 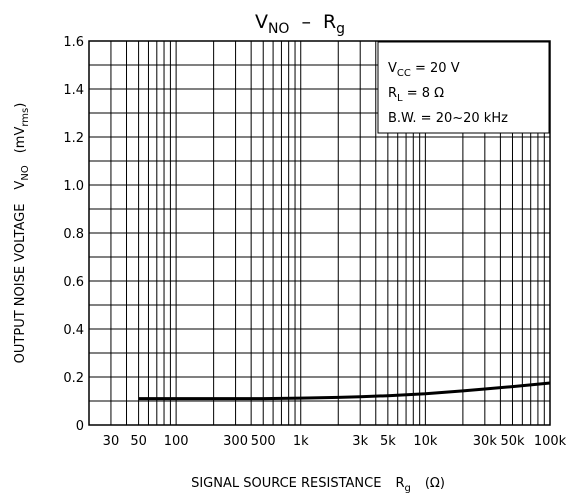 What do you see at coordinates (111, 441) in the screenshot?
I see `x-tick-label: 30` at bounding box center [111, 441].